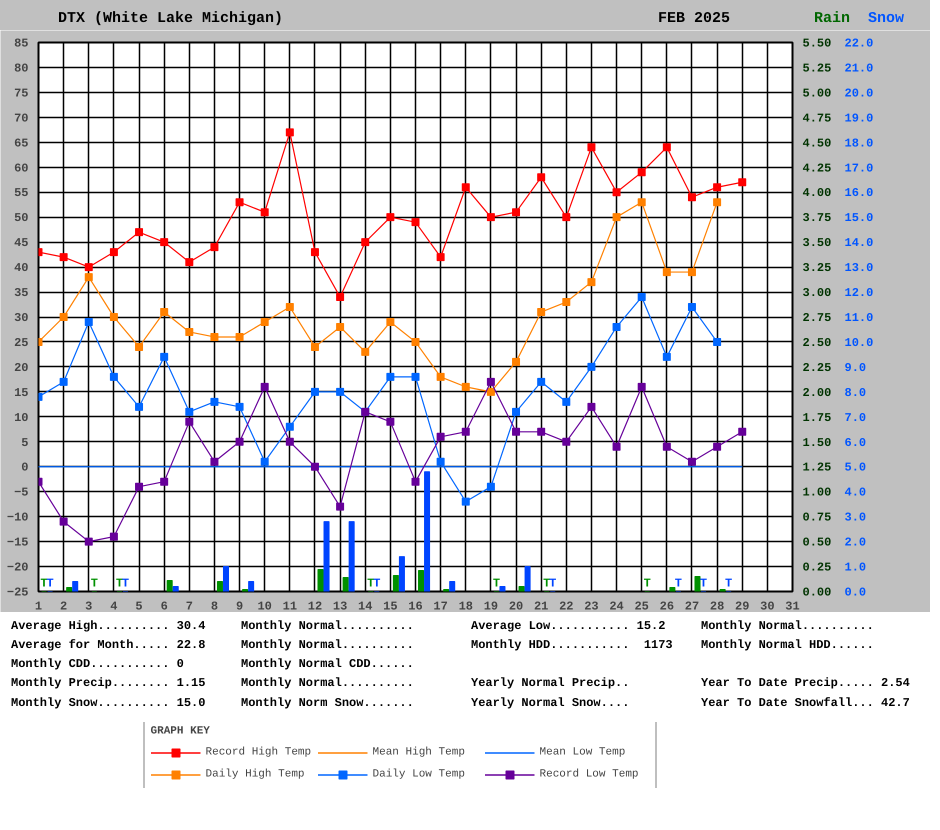 This screenshot has height=830, width=940. What do you see at coordinates (17, 567) in the screenshot?
I see `y-tick-label: −20` at bounding box center [17, 567].